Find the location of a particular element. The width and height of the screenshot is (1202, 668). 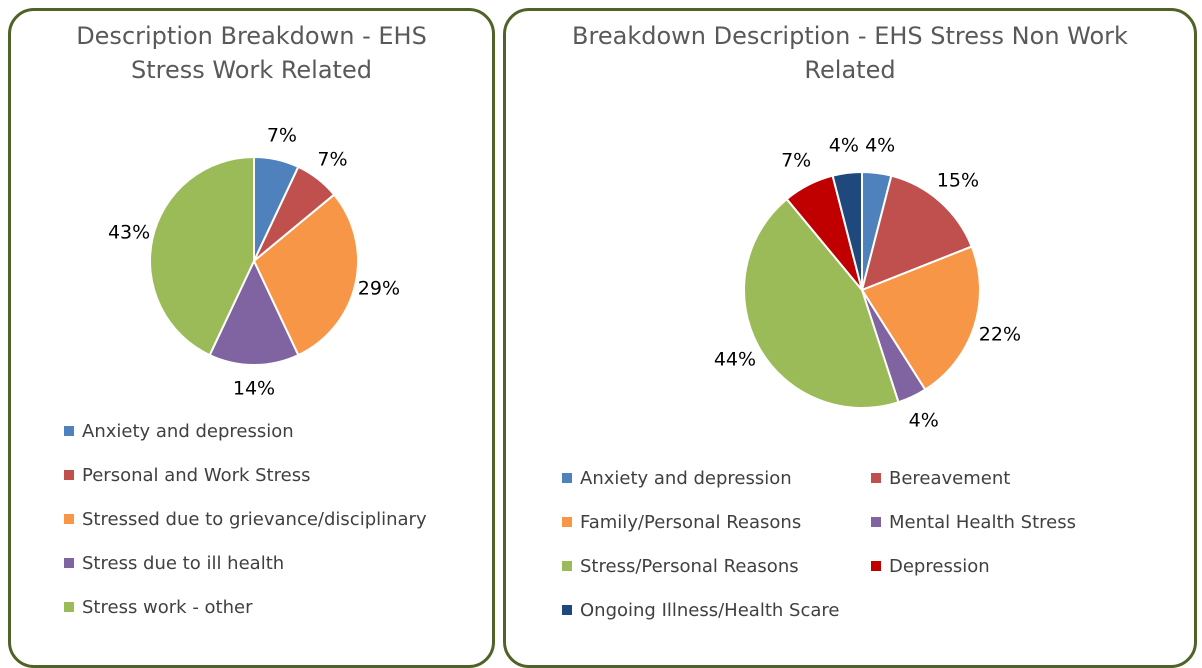

legend-item: Family/Personal Reasons is located at coordinates (716, 522).